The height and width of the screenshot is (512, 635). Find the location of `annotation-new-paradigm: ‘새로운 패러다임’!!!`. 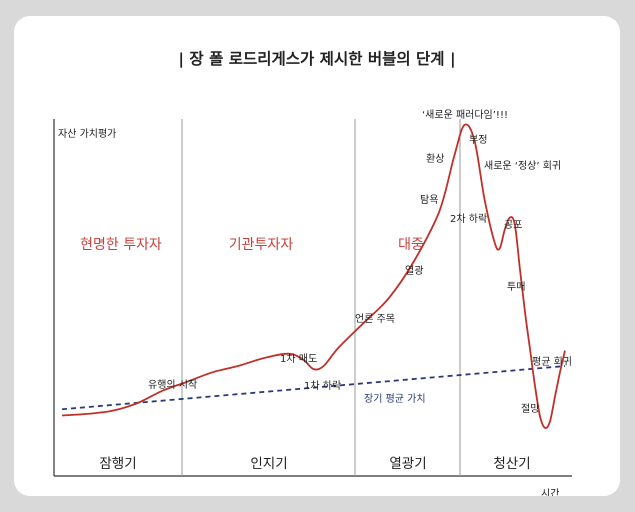

annotation-new-paradigm: ‘새로운 패러다임’!!! is located at coordinates (465, 114).